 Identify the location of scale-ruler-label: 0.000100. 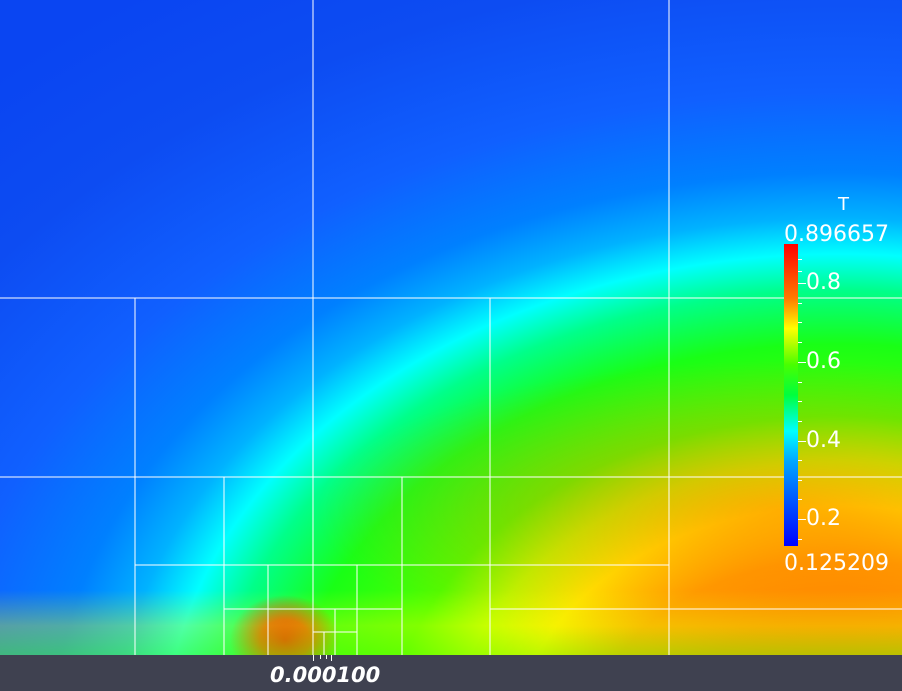
(325, 675).